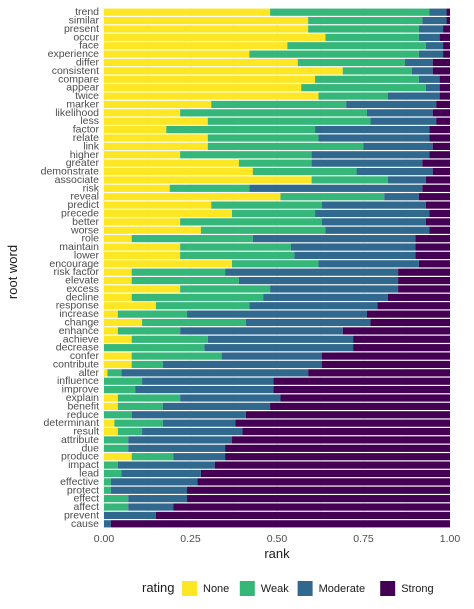 This screenshot has width=474, height=609. I want to click on y-tick-label: present, so click(81, 29).